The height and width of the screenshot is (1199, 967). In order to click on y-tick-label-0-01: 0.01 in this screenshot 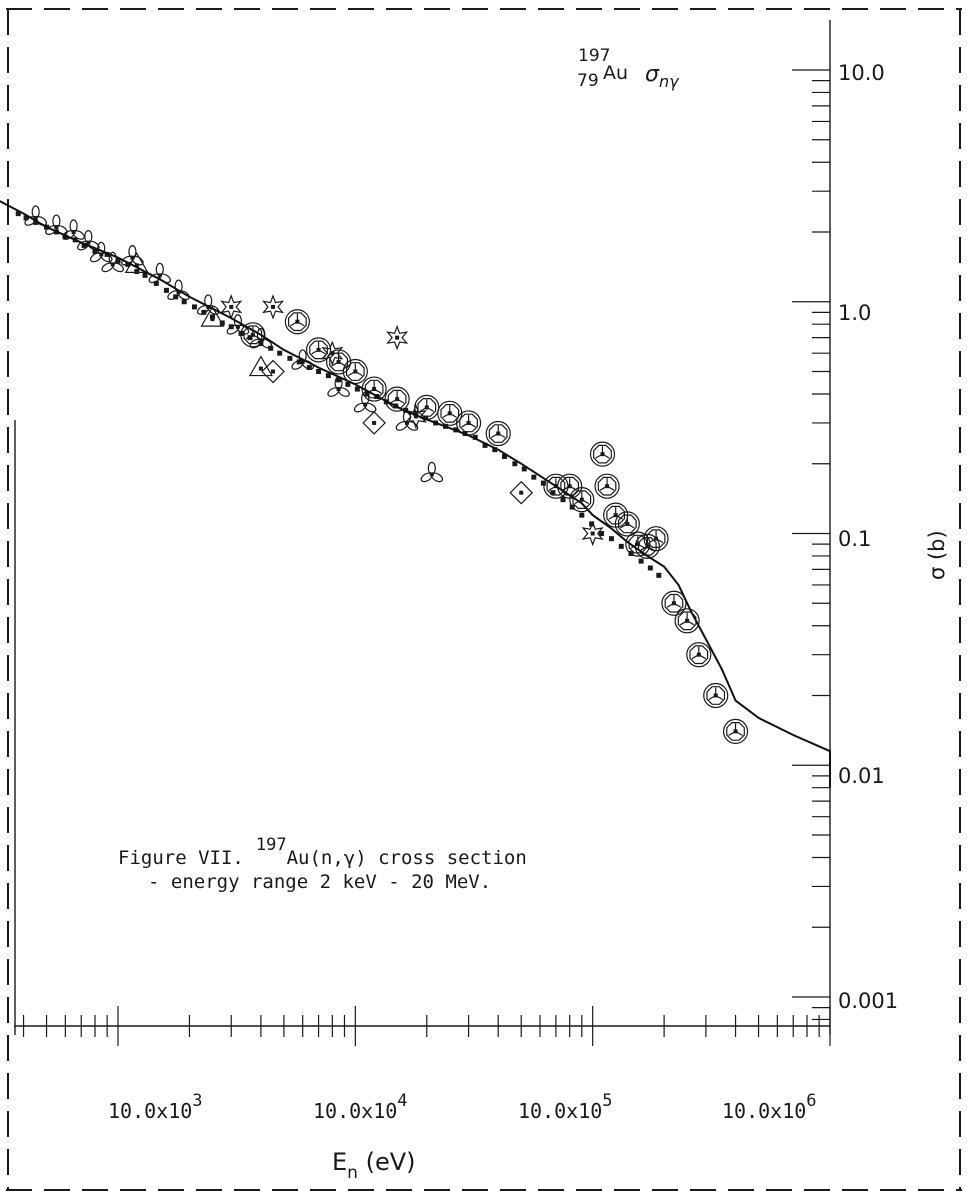, I will do `click(861, 776)`.